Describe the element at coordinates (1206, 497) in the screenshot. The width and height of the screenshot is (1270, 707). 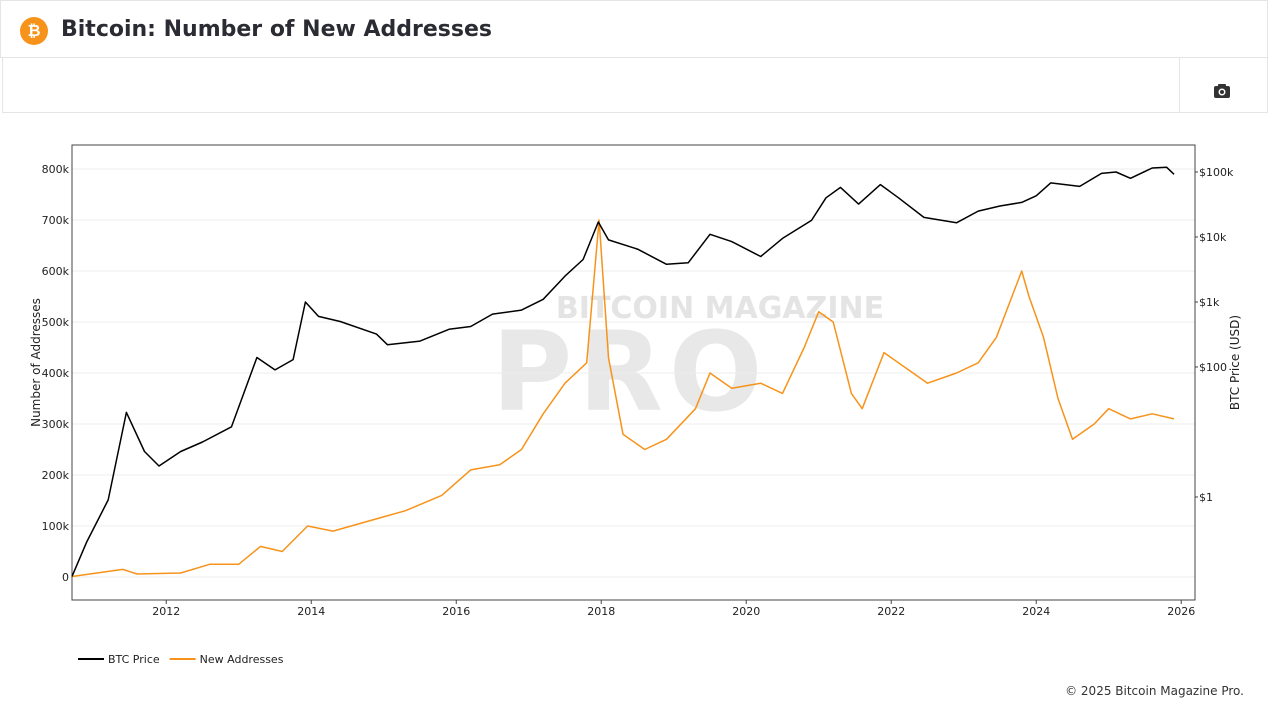
I see `y2-tick-label: $1` at that location.